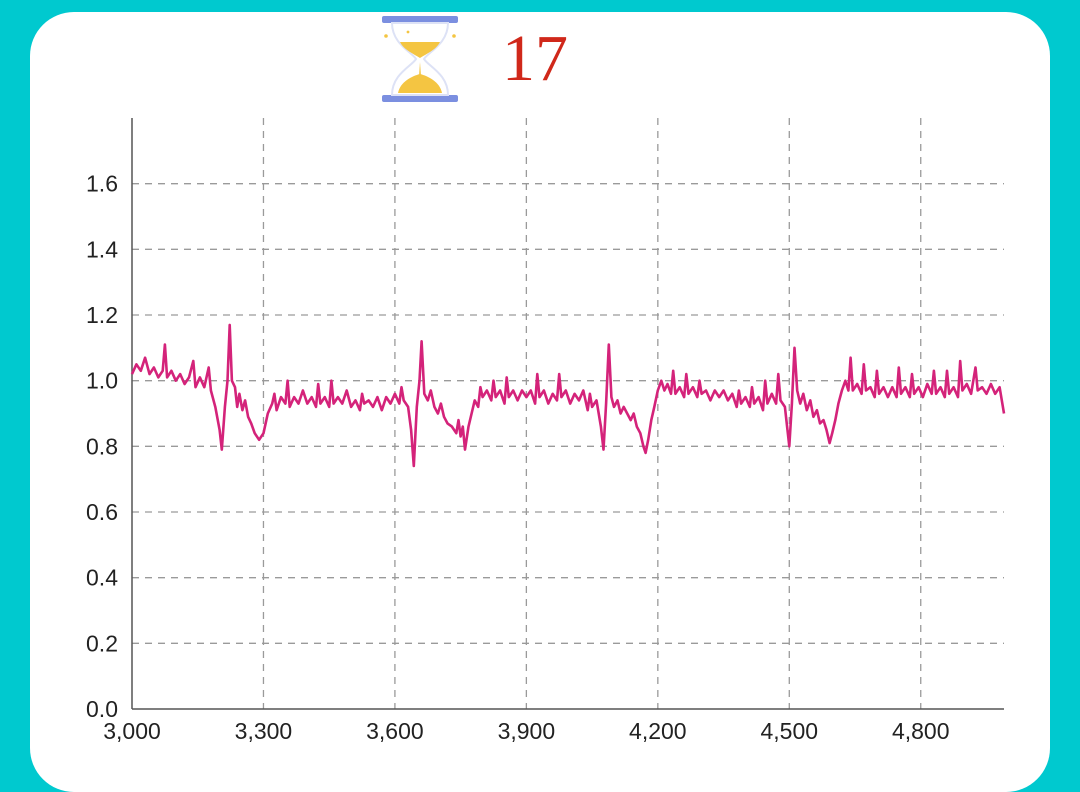 The height and width of the screenshot is (792, 1080). Describe the element at coordinates (102, 512) in the screenshot. I see `y-tick-label: 0.6` at that location.